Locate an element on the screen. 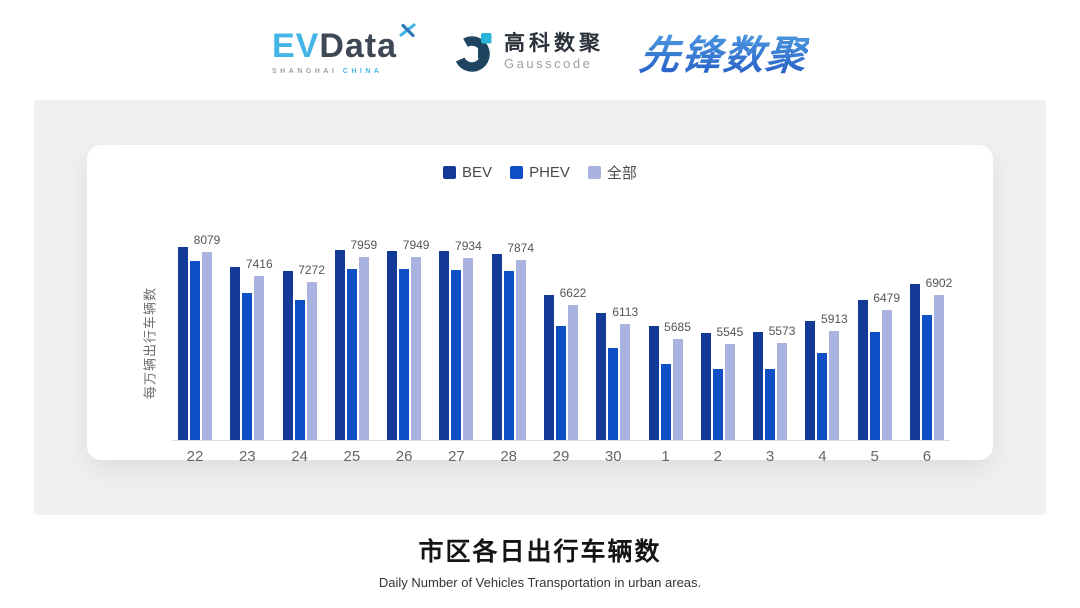  bar-group-23: 7416 is located at coordinates (251, 335).